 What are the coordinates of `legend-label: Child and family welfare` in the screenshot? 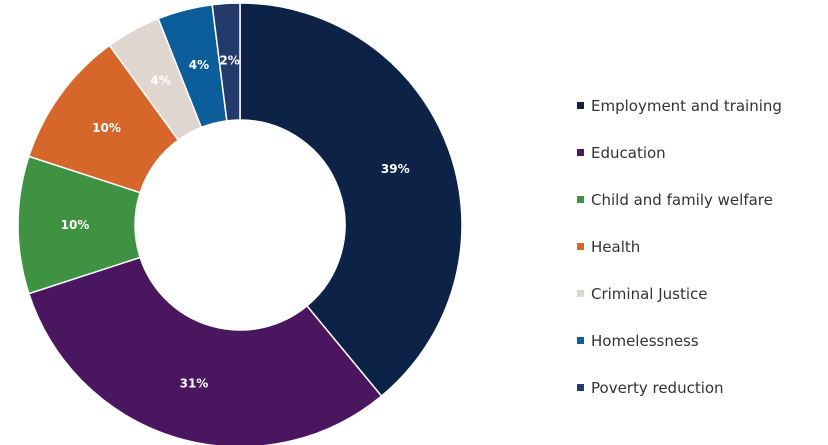 It's located at (682, 199).